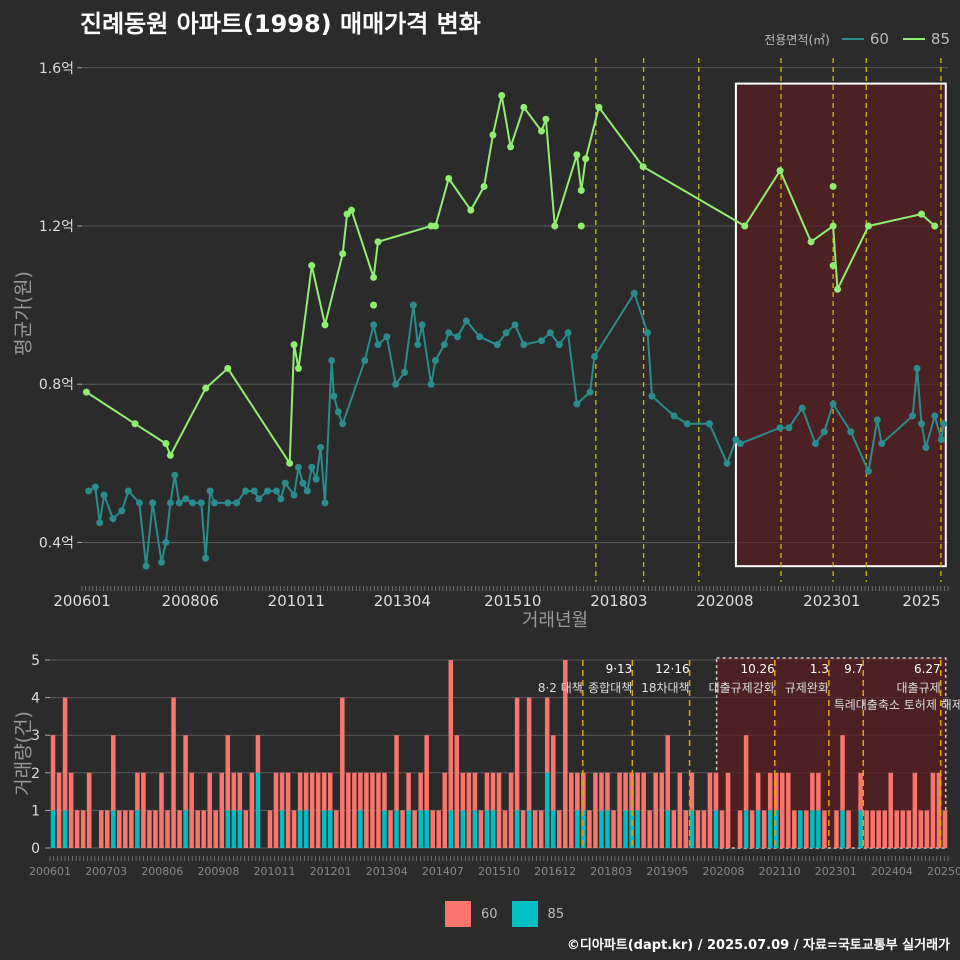  I want to click on legend-title: 전용면적(㎡), so click(797, 39).